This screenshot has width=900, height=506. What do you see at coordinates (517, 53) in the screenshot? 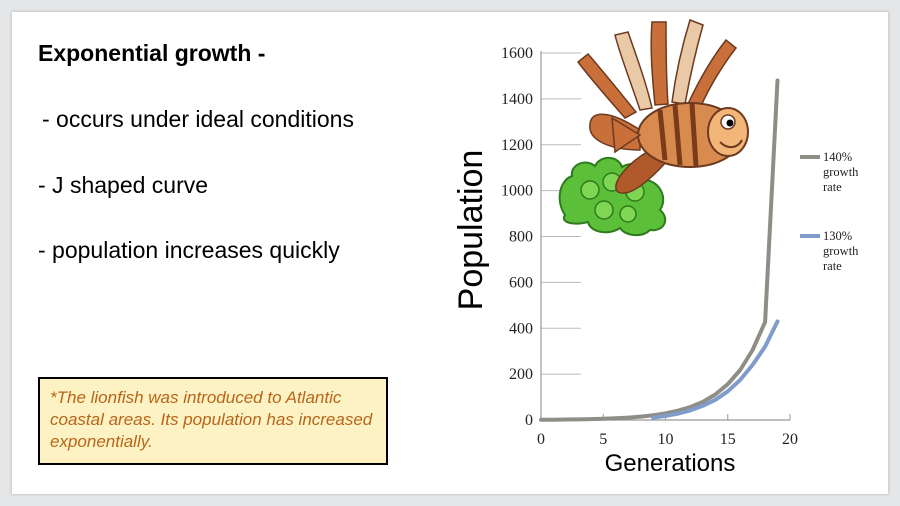
I see `y-tick-label: 1600` at bounding box center [517, 53].